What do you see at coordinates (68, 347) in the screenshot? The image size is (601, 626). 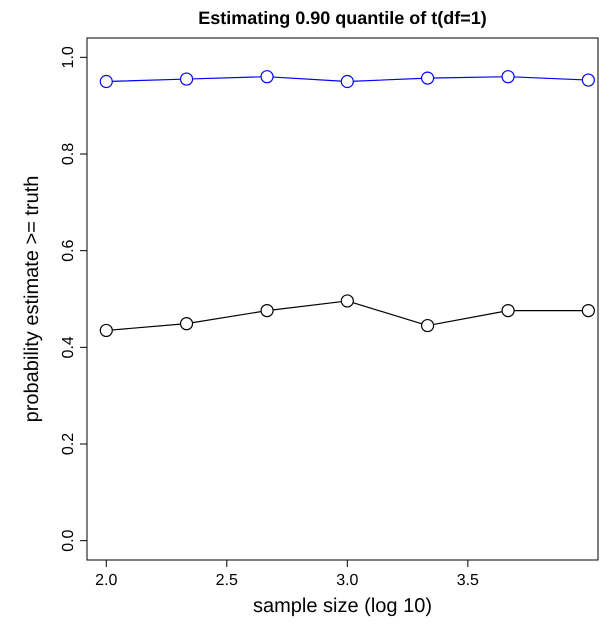 I see `y-tick-label: 0.4` at bounding box center [68, 347].